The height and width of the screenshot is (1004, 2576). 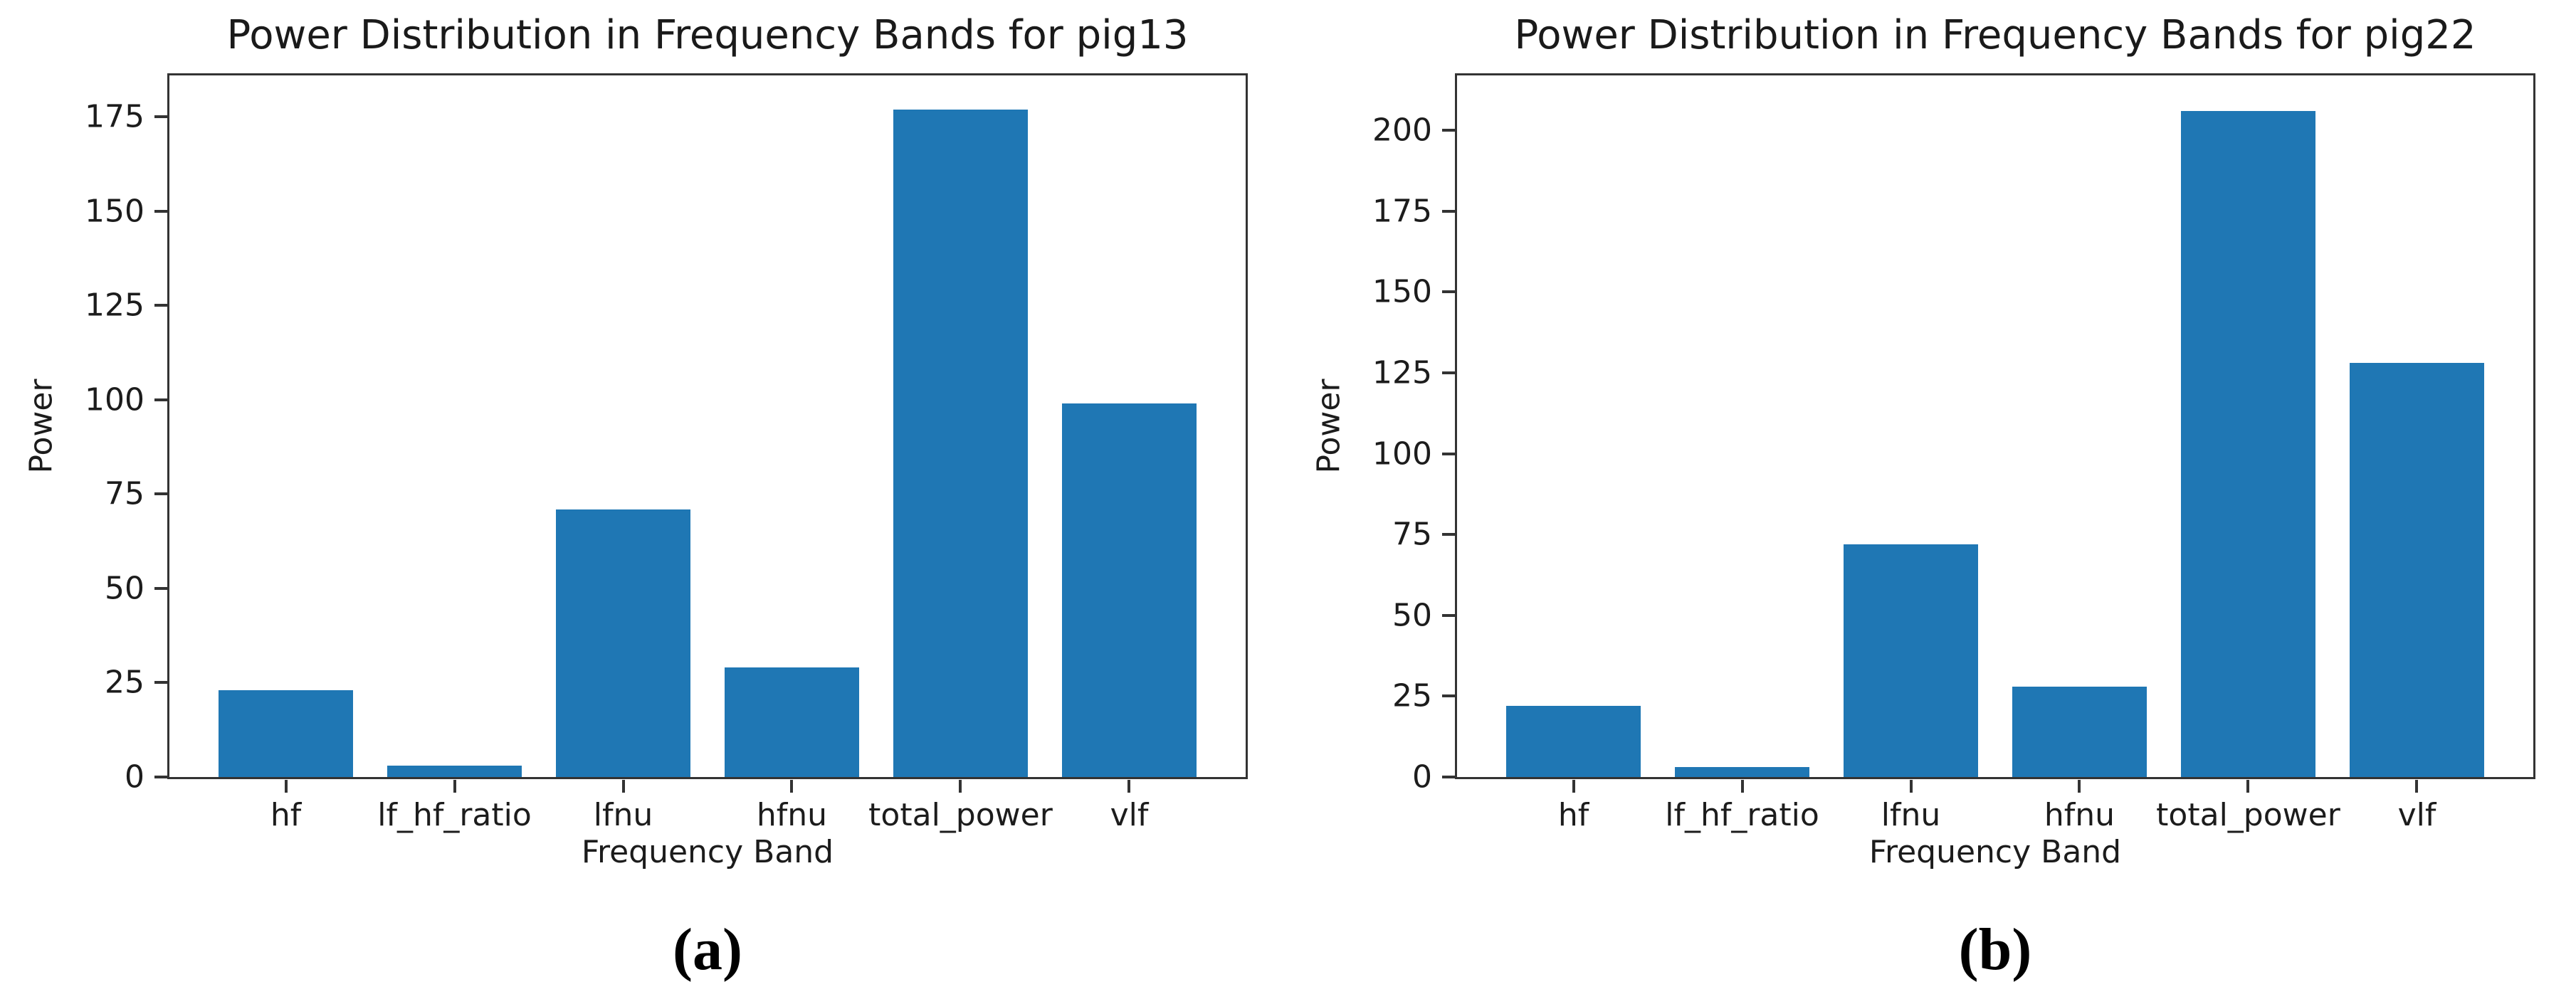 I want to click on subfigure-caption: (a), so click(x=707, y=950).